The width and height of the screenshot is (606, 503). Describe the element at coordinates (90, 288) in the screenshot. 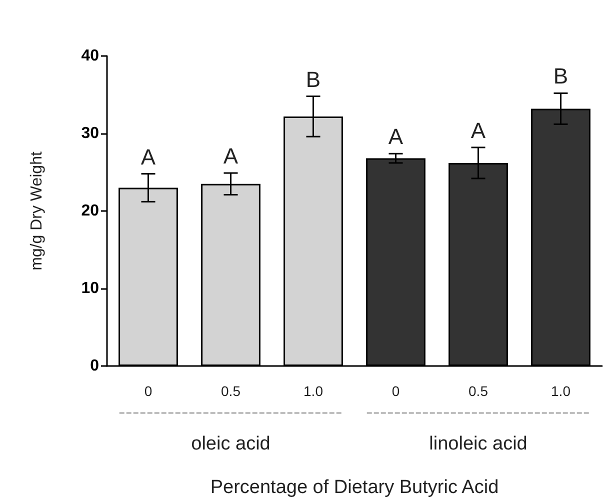

I see `y-tick-label: 10` at that location.